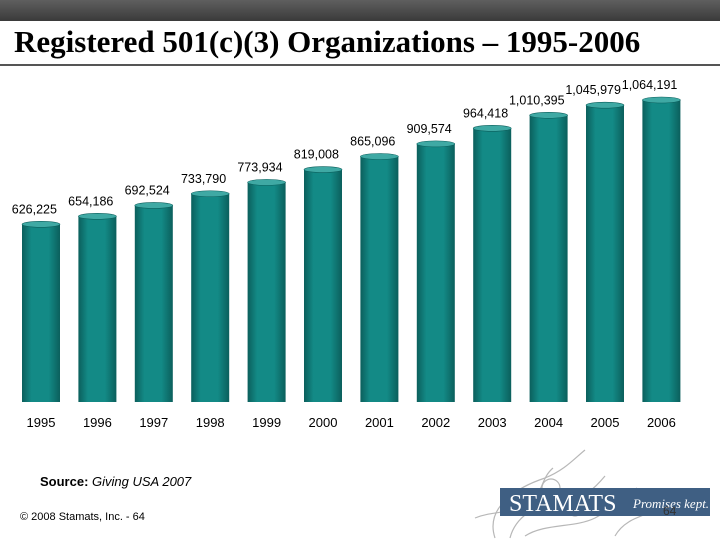 Image resolution: width=720 pixels, height=540 pixels. Describe the element at coordinates (435, 272) in the screenshot. I see `bar-2002` at that location.